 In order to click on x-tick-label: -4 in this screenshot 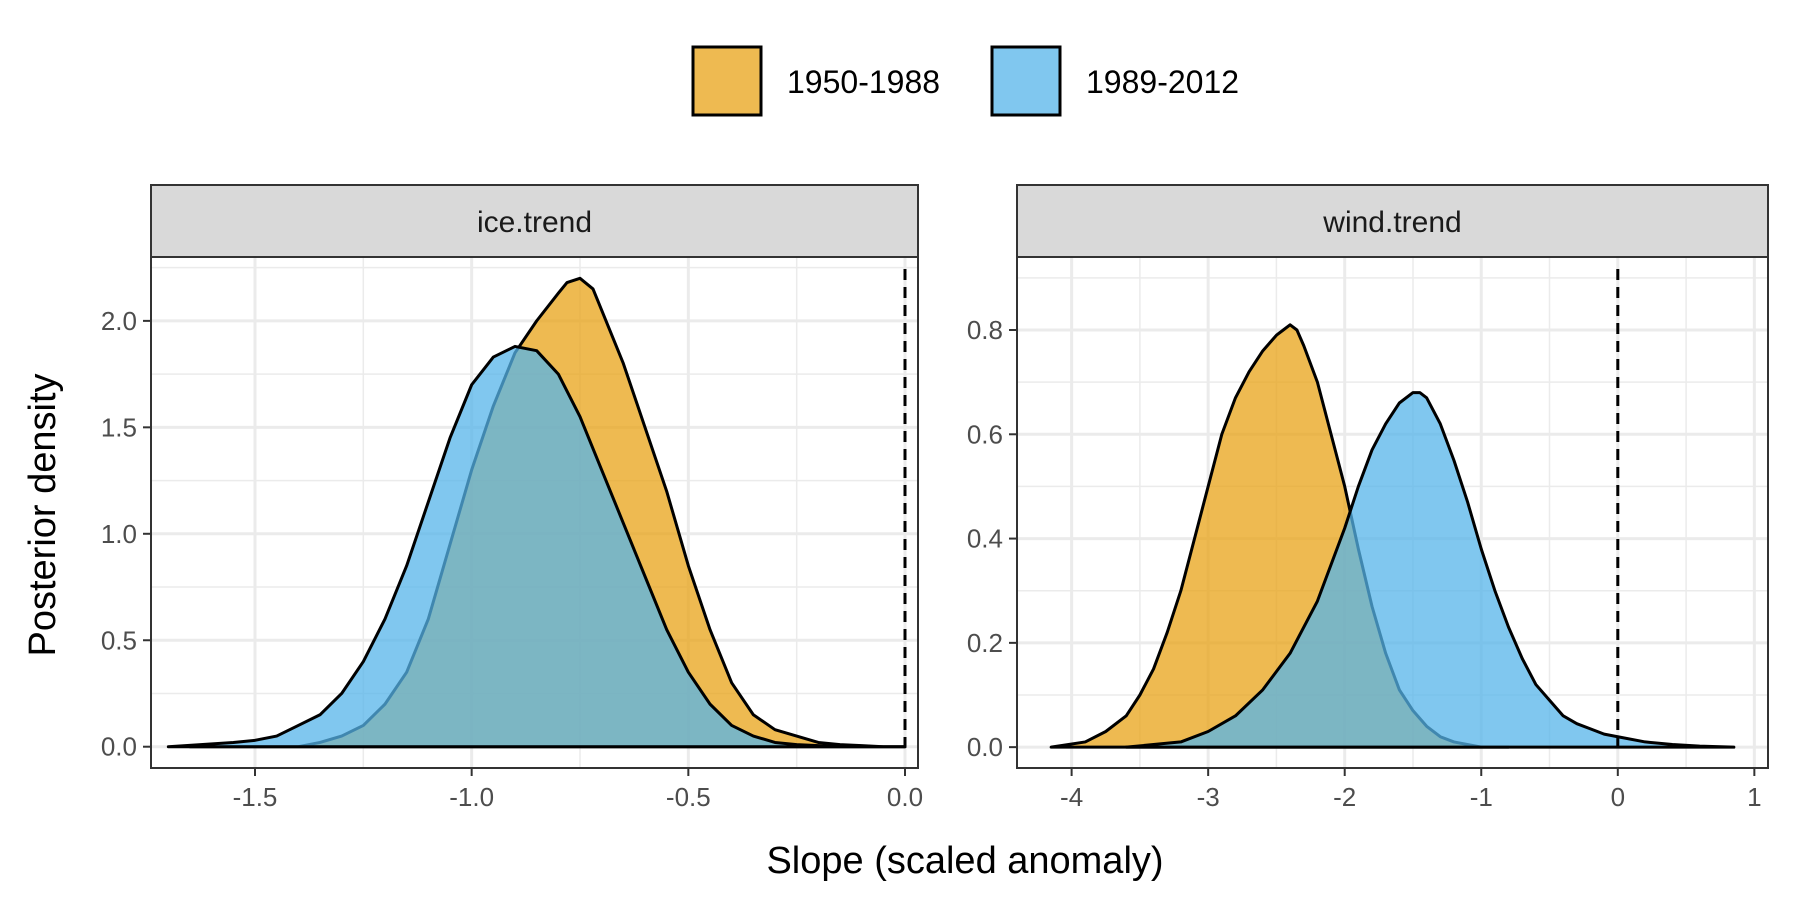, I will do `click(1071, 797)`.